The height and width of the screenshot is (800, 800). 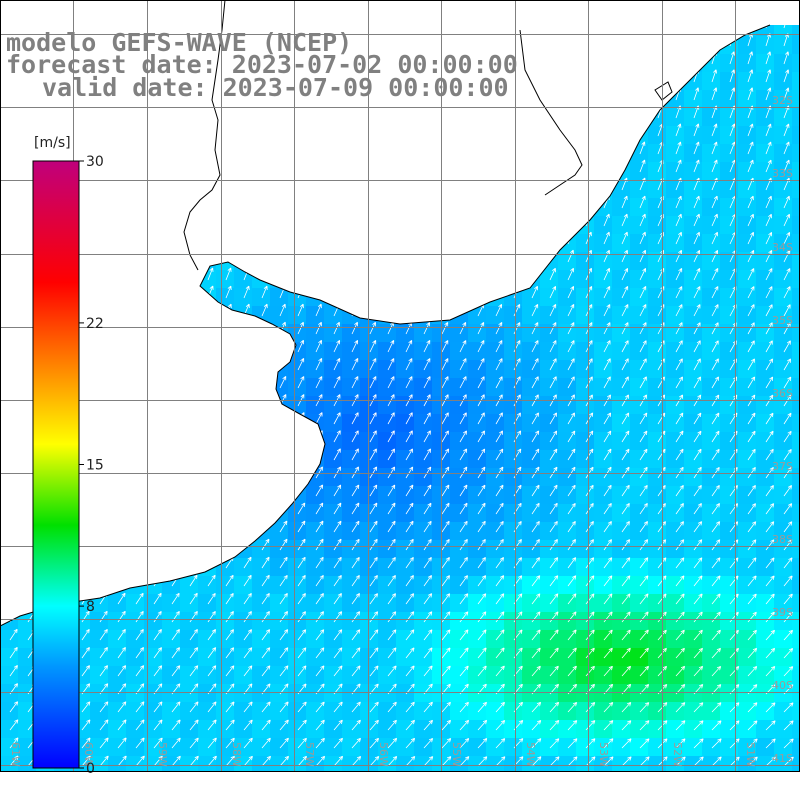 What do you see at coordinates (782, 429) in the screenshot?
I see `latitude-labels: 32S 33S 34S 35S 36S 37S 38S 39S 40S 41S` at bounding box center [782, 429].